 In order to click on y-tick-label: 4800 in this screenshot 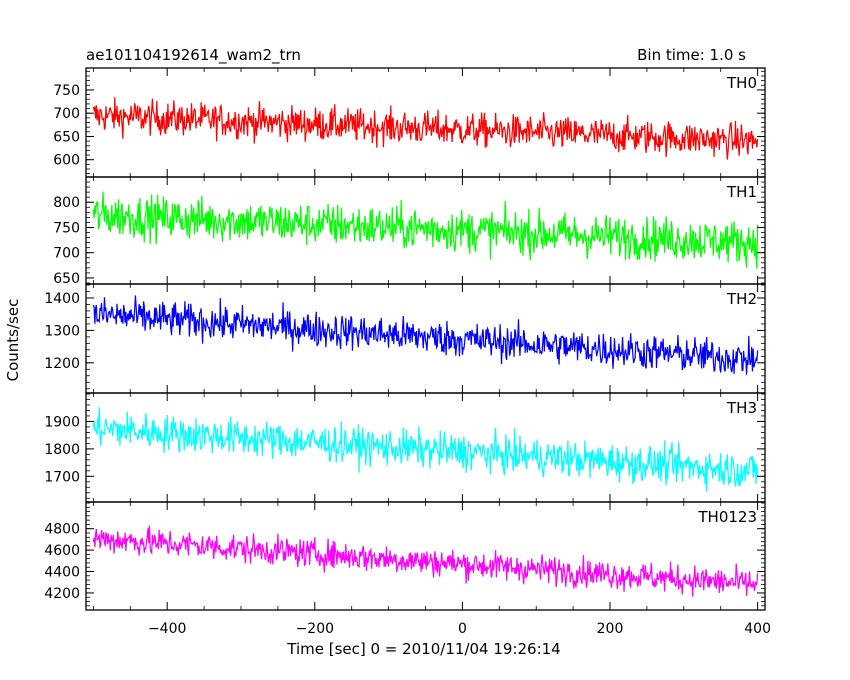, I will do `click(62, 530)`.